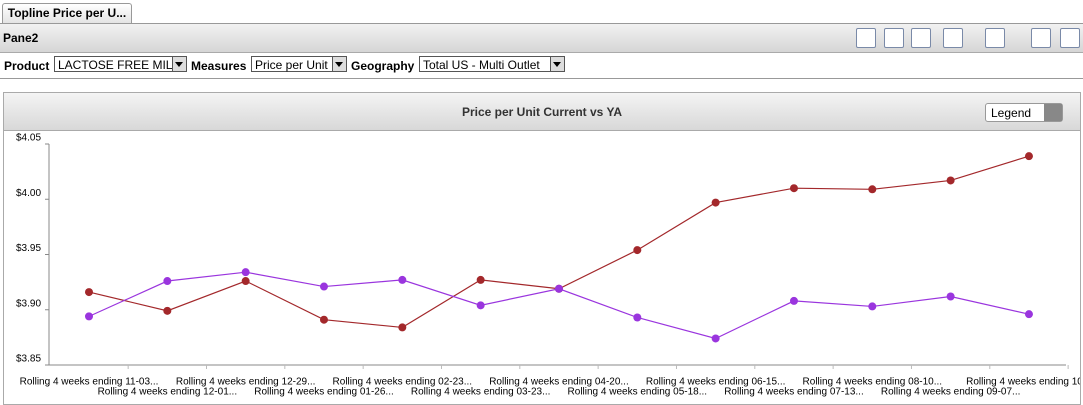 Image resolution: width=1083 pixels, height=405 pixels. What do you see at coordinates (1070, 38) in the screenshot?
I see `tools-button` at bounding box center [1070, 38].